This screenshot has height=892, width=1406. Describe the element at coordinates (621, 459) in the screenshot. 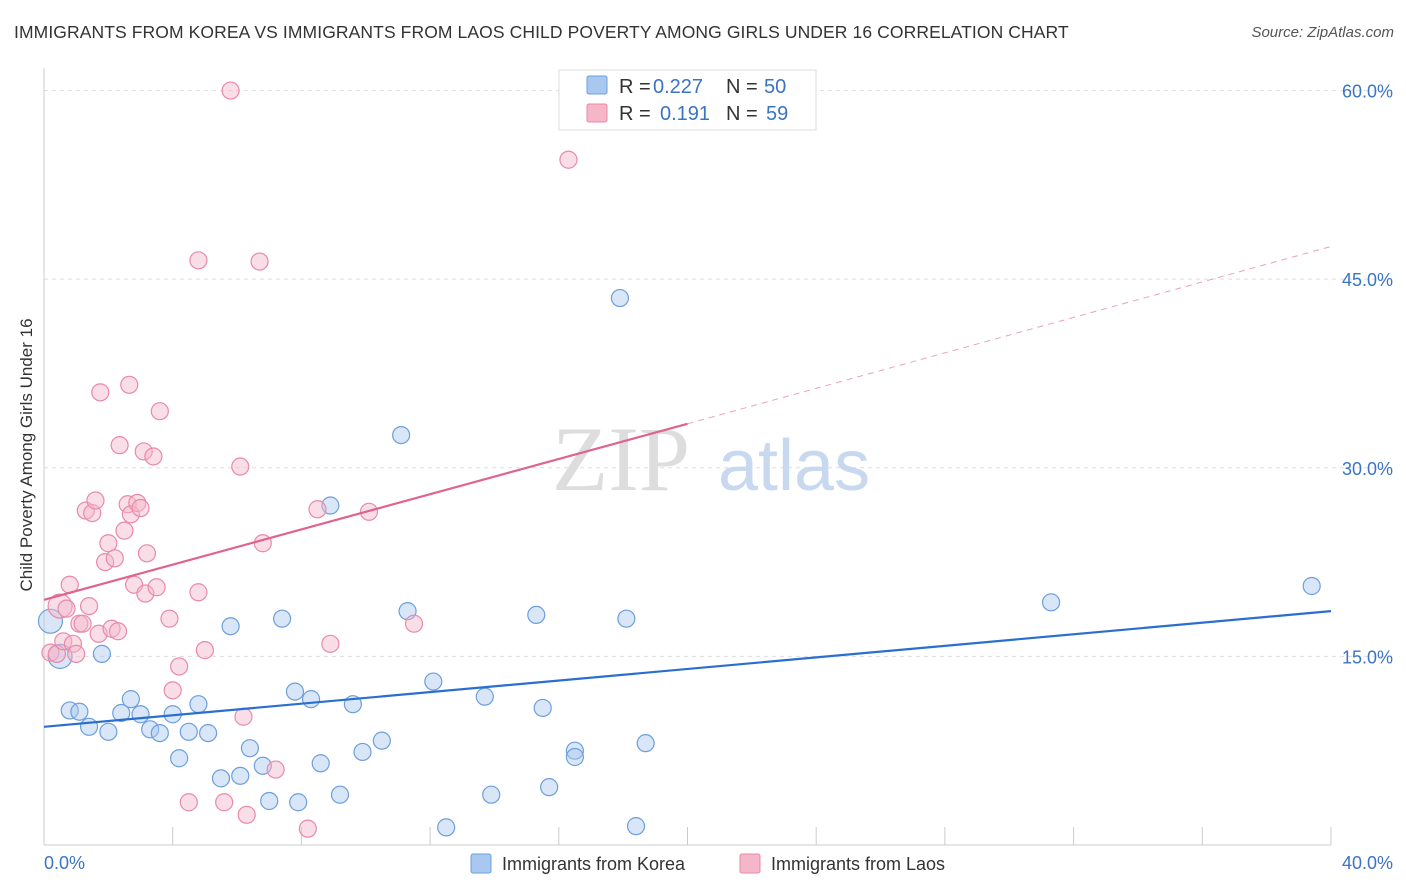

I see `watermark-zip: ZIP` at that location.